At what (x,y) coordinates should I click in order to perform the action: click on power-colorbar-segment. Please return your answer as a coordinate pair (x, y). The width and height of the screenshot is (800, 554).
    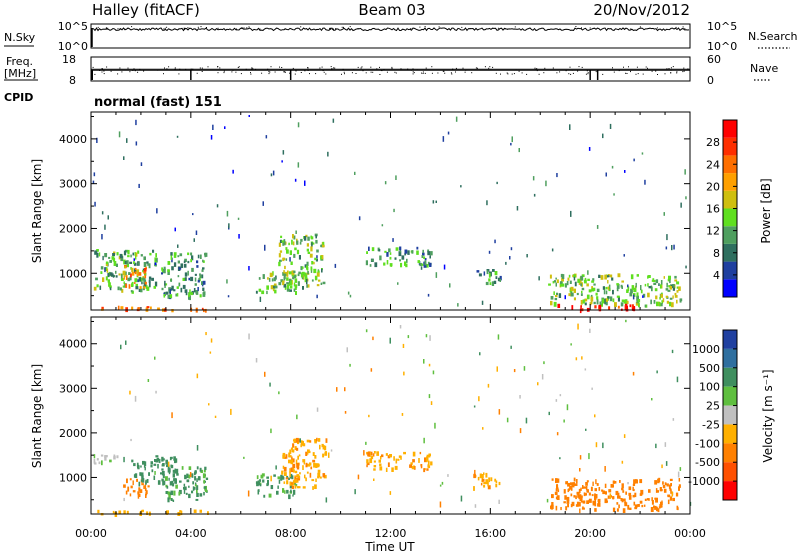
    Looking at the image, I should click on (730, 235).